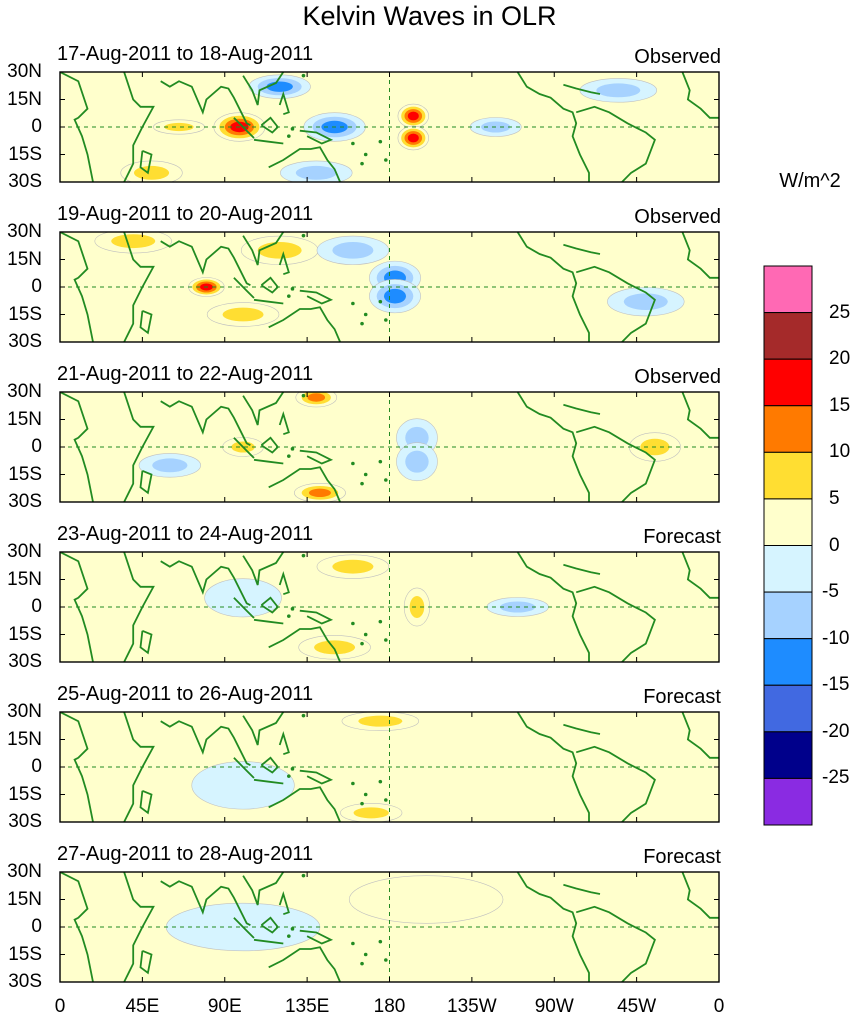 The image size is (859, 1020). I want to click on colorbar-tick-label: 15, so click(840, 405).